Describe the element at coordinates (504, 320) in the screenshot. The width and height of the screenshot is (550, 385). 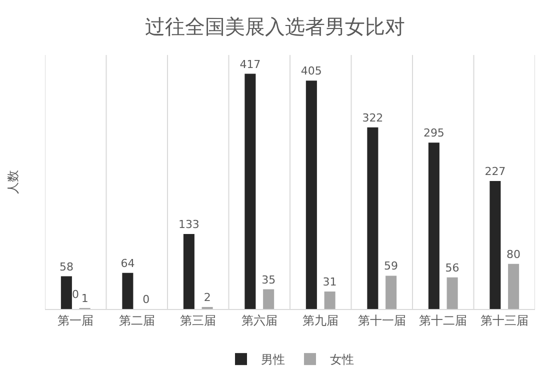
I see `x-tick-label: 第十三届` at that location.